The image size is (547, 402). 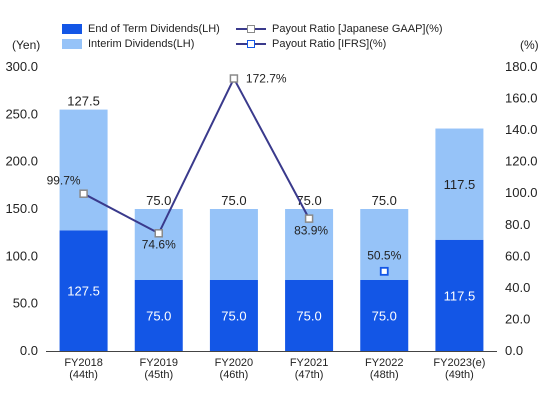 What do you see at coordinates (83, 363) in the screenshot?
I see `x-tick-label: FY2018` at bounding box center [83, 363].